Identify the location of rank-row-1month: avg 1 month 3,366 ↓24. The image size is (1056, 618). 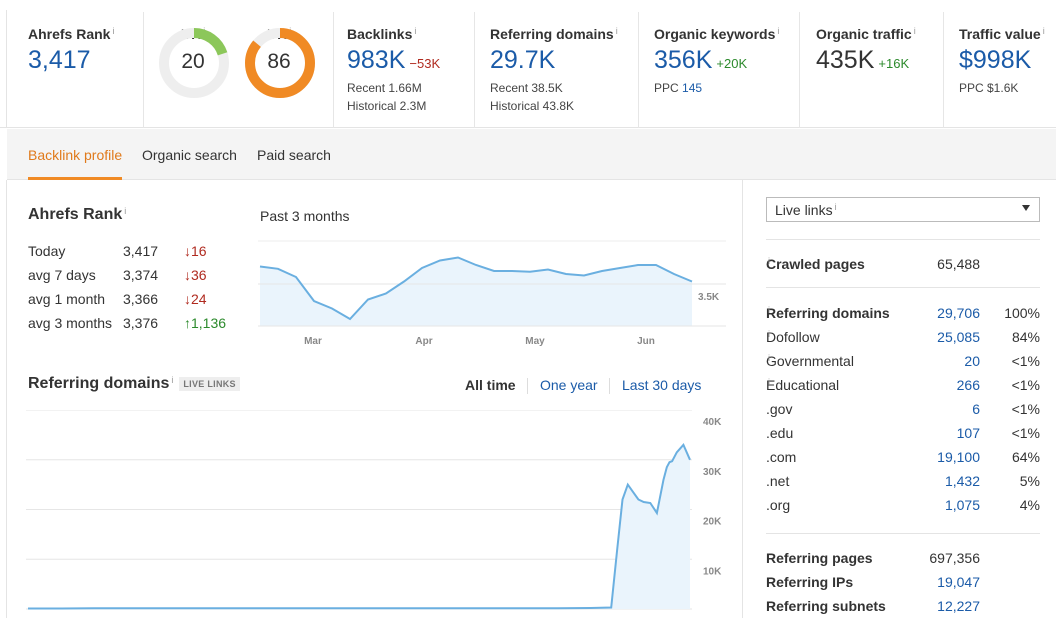
(138, 301).